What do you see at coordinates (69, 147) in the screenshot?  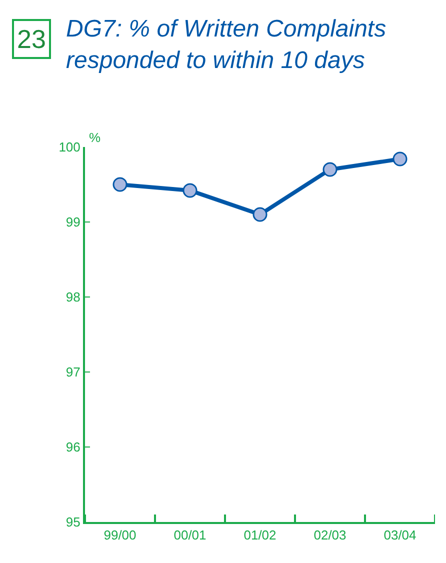 I see `y-tick-label: 100` at bounding box center [69, 147].